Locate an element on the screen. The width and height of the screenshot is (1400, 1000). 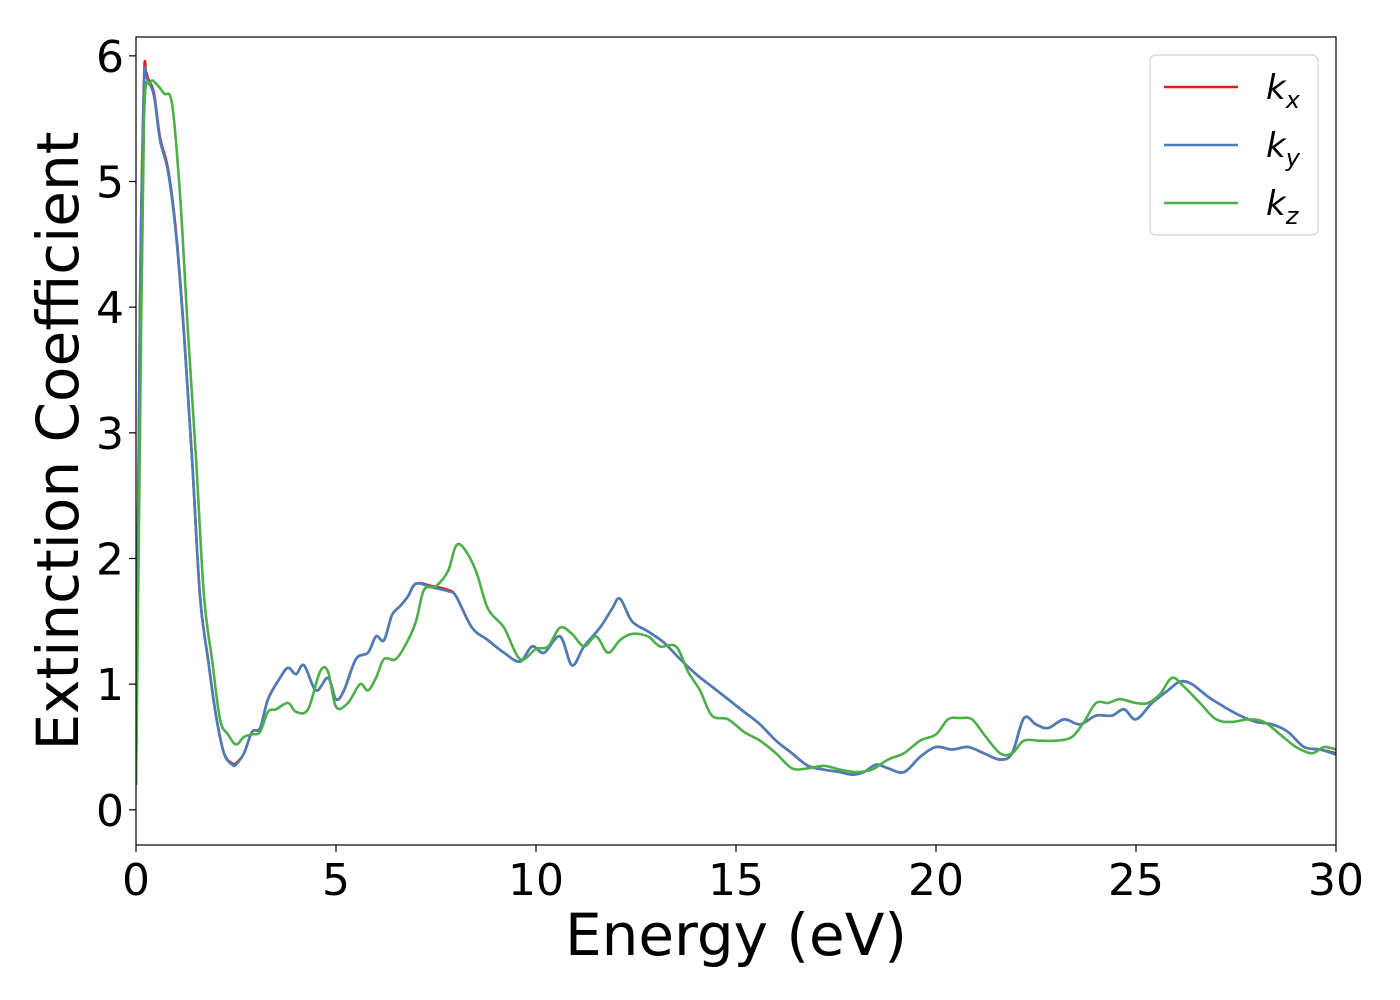
x-tick-label: 0 is located at coordinates (136, 880).